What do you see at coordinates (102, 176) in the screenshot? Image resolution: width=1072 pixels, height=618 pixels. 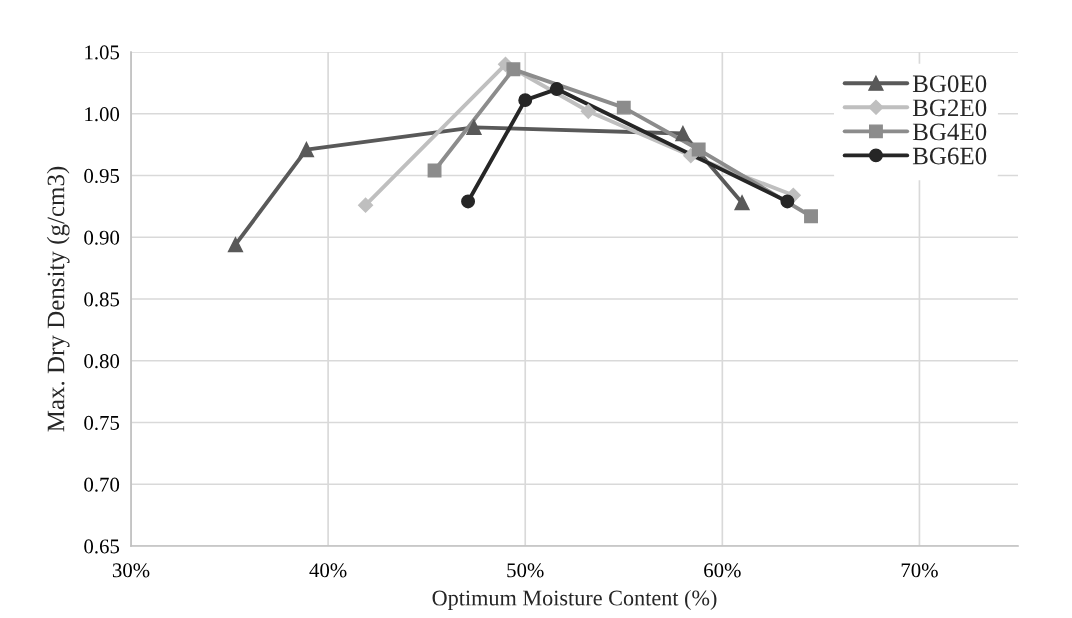 I see `y-tick-label: 0.95` at bounding box center [102, 176].